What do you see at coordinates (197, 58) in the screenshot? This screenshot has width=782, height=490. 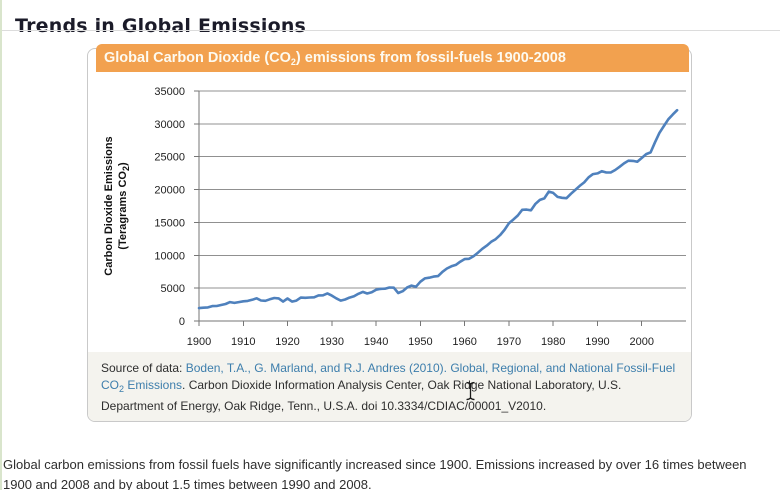 I see `figure-title-pre: Global Carbon Dioxide (CO` at bounding box center [197, 58].